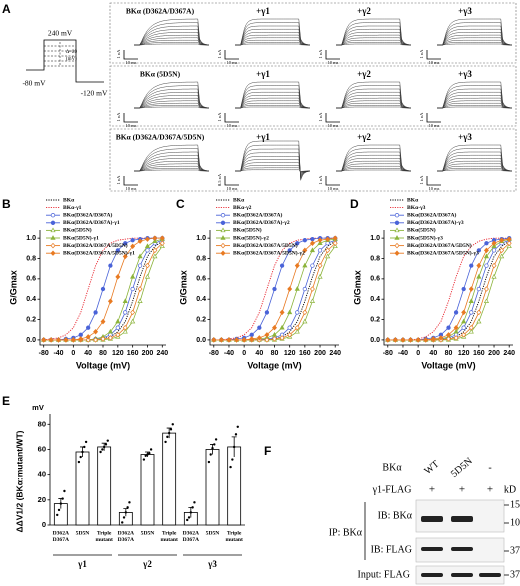 This screenshot has width=520, height=586. What do you see at coordinates (61, 533) in the screenshot?
I see `x-tick-label: D362A` at bounding box center [61, 533].